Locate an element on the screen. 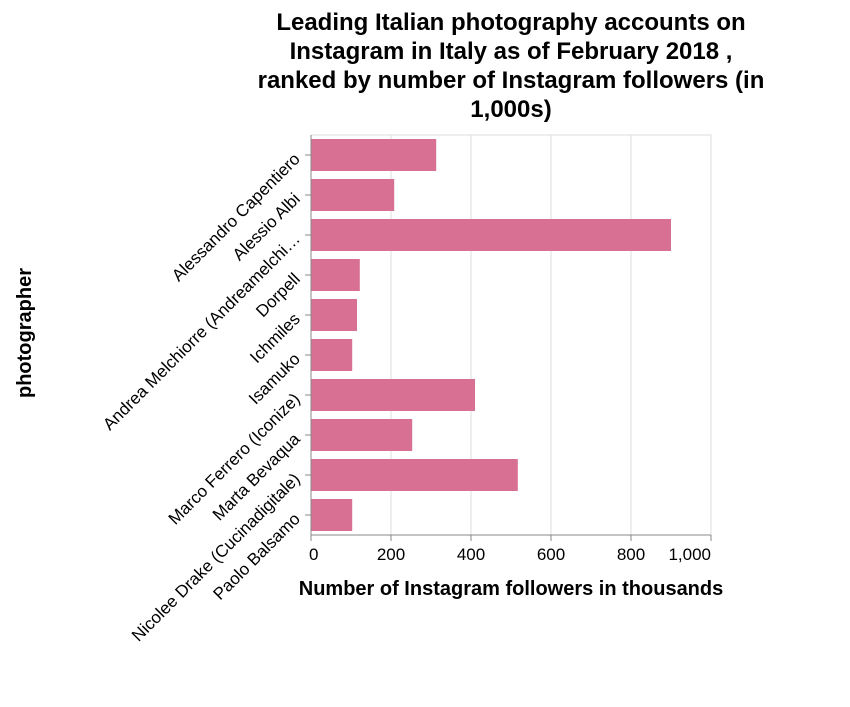 The image size is (850, 707). x-tick-label: 800 is located at coordinates (631, 554).